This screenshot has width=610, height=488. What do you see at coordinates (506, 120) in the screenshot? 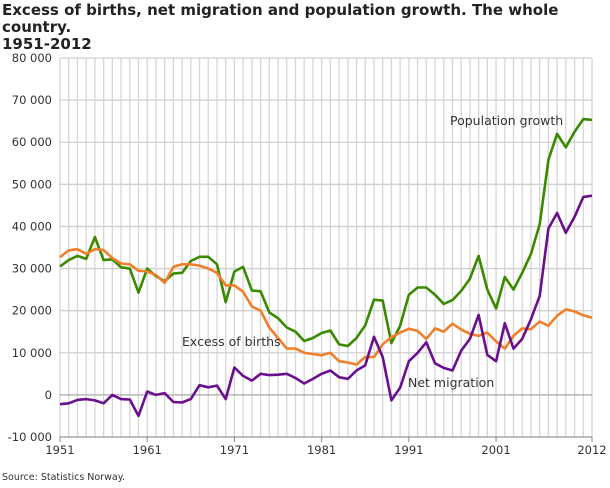
I see `series-label-population-growth: Population growth` at bounding box center [506, 120].